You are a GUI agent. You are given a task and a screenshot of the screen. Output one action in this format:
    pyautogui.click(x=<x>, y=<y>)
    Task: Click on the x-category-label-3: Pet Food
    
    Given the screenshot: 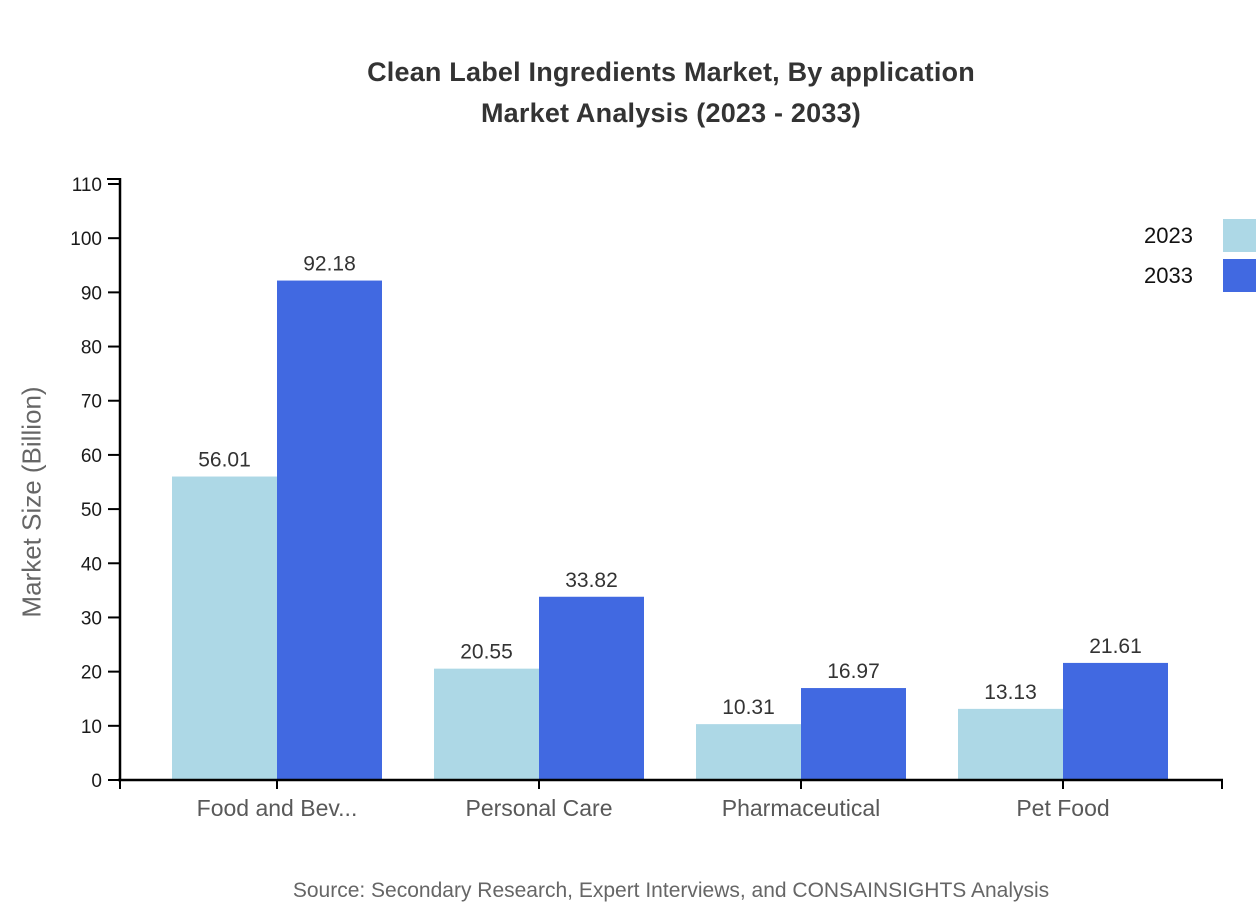 What is the action you would take?
    pyautogui.click(x=1062, y=808)
    